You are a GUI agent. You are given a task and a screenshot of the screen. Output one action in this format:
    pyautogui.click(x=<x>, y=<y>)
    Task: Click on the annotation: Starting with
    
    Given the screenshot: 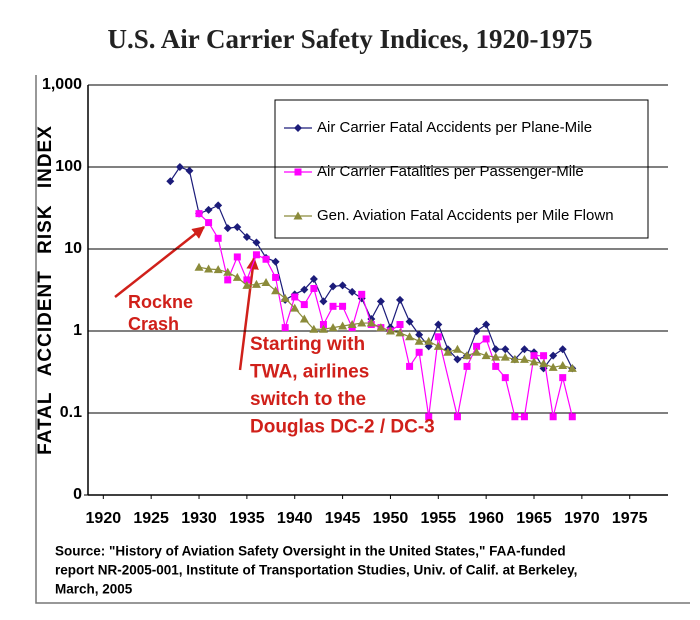 What is the action you would take?
    pyautogui.click(x=307, y=344)
    